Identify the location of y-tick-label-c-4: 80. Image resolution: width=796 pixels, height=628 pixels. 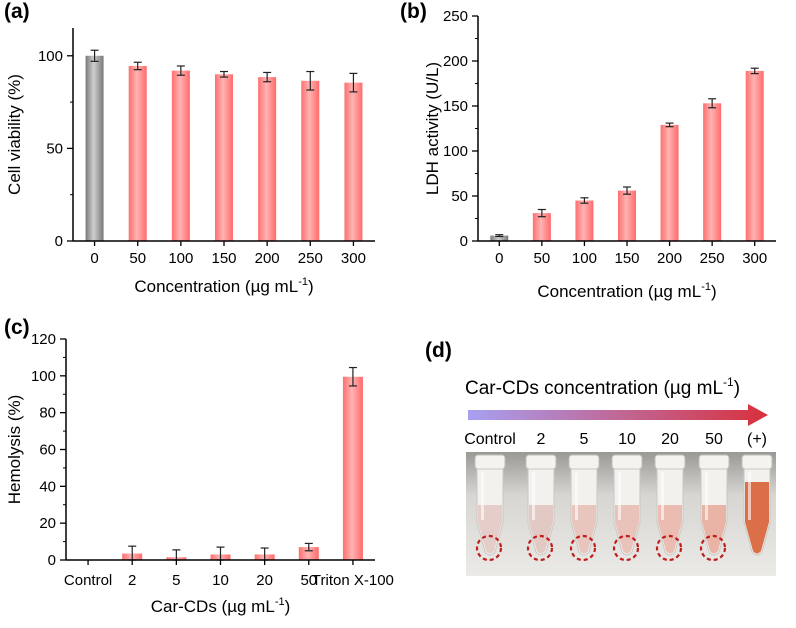
(47, 413).